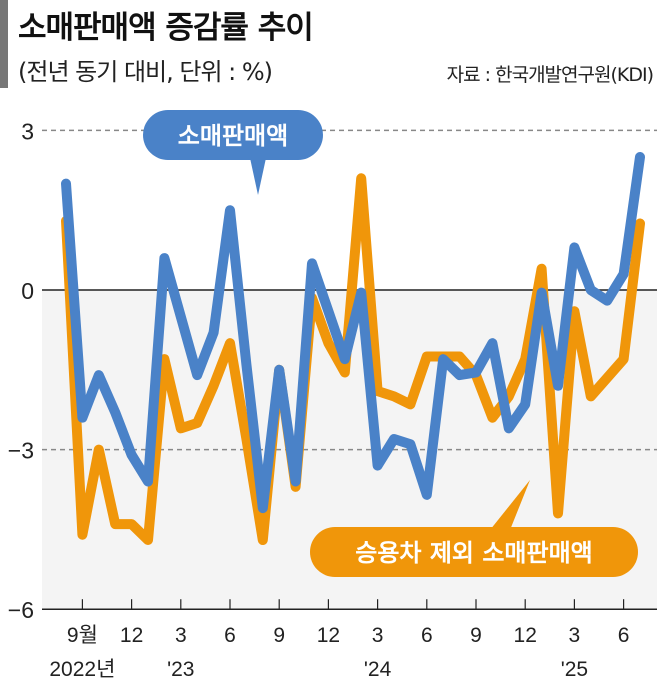 Image resolution: width=657 pixels, height=686 pixels. Describe the element at coordinates (574, 669) in the screenshot. I see `x-year-label: '25` at that location.